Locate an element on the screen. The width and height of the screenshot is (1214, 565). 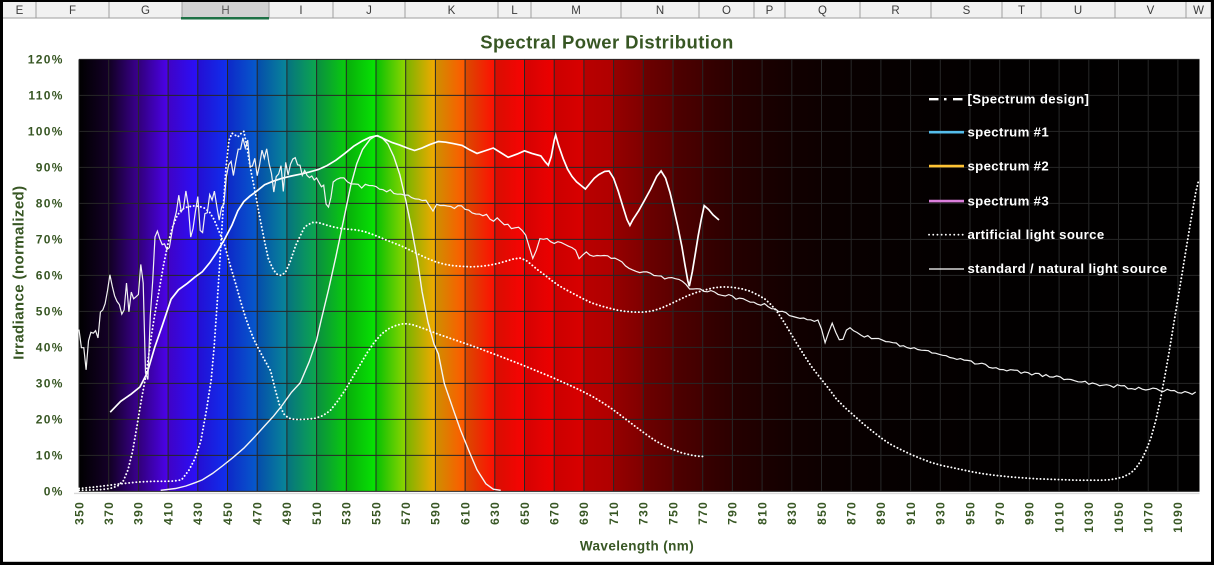
svg-text: N is located at coordinates (660, 11).